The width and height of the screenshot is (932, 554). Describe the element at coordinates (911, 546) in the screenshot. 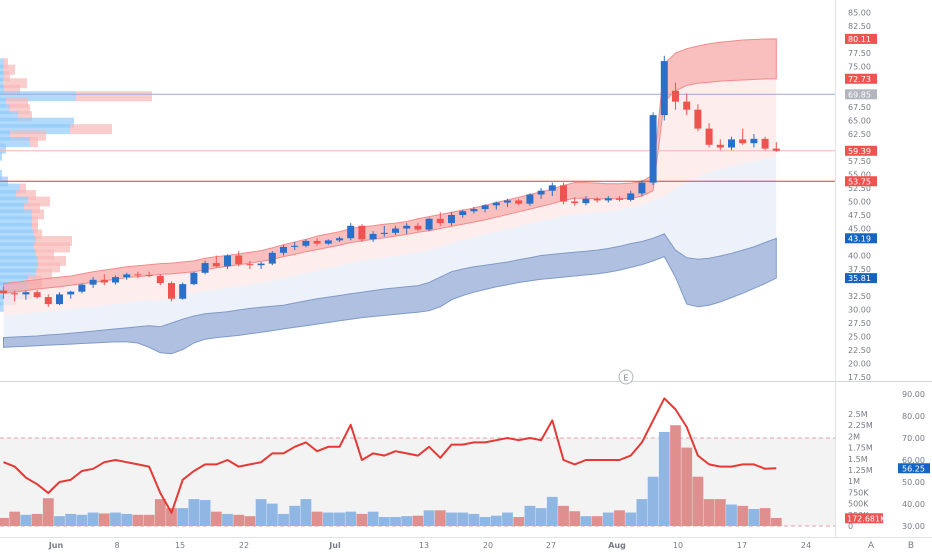

I see `log-scale-button: B` at that location.